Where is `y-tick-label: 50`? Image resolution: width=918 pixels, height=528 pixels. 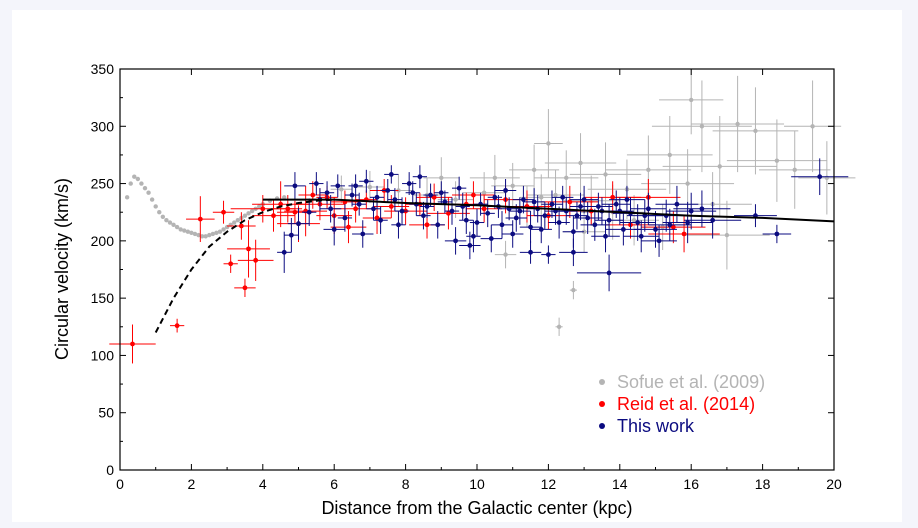
y-tick-label: 50 is located at coordinates (106, 413).